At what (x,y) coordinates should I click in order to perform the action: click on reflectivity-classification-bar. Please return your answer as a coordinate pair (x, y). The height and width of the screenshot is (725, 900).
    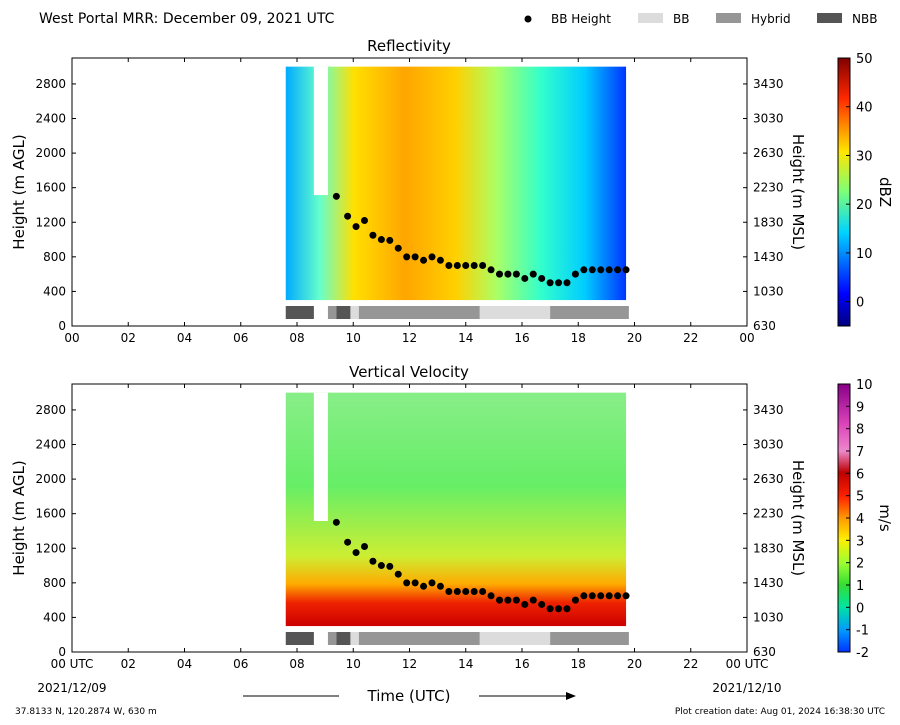
    Looking at the image, I should click on (457, 312).